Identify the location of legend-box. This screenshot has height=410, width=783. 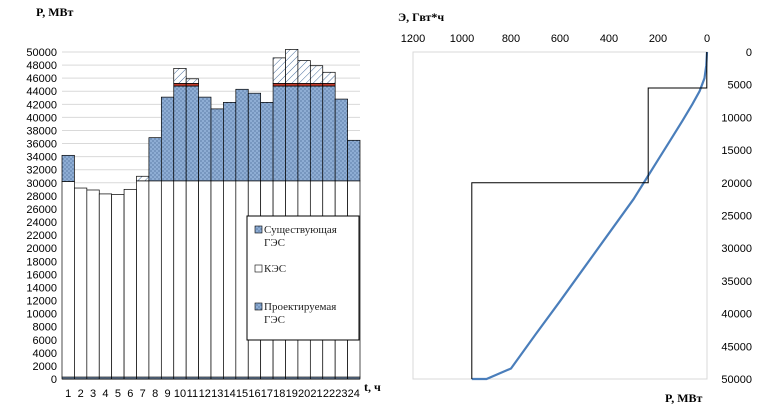
(303, 278).